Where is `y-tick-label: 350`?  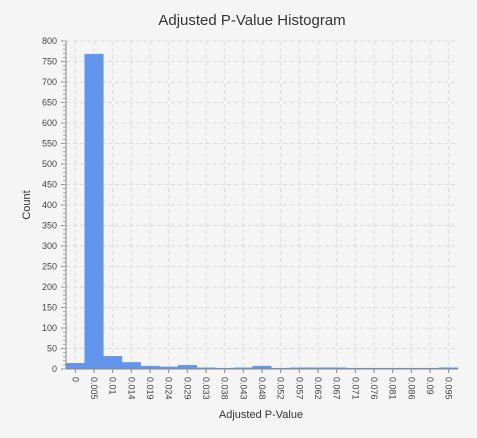 y-tick-label: 350 is located at coordinates (49, 226).